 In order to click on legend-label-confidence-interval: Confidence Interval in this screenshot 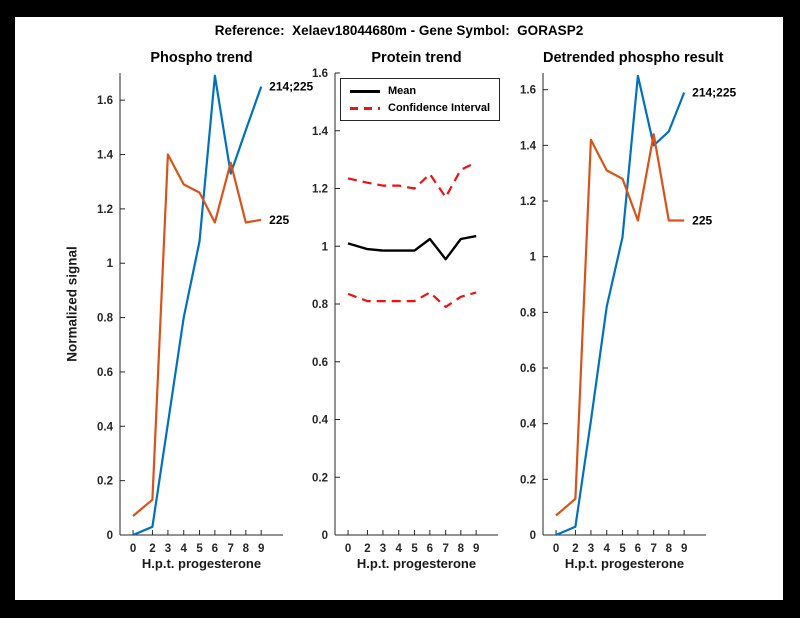, I will do `click(439, 108)`.